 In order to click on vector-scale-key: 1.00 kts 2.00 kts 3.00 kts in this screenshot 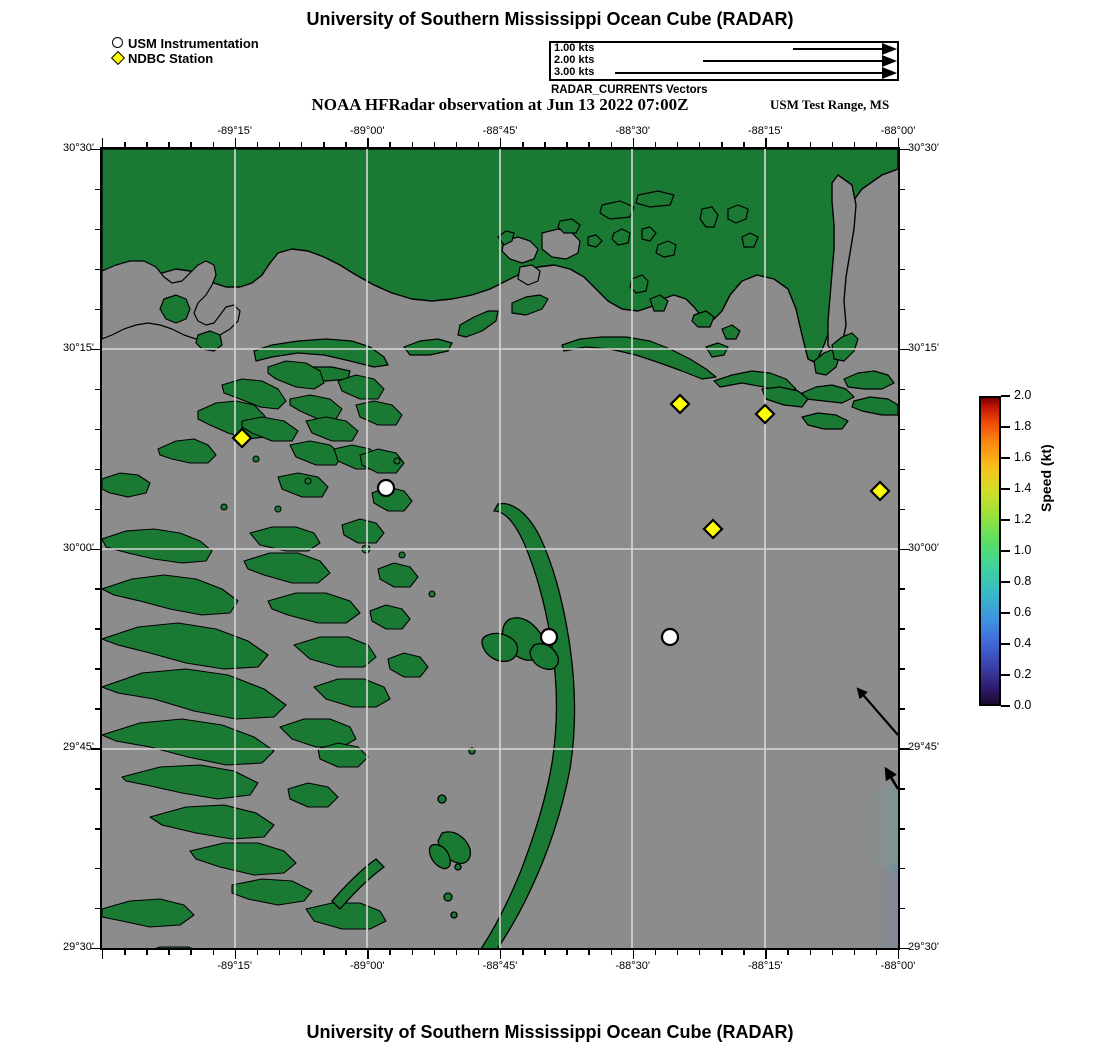, I will do `click(724, 61)`.